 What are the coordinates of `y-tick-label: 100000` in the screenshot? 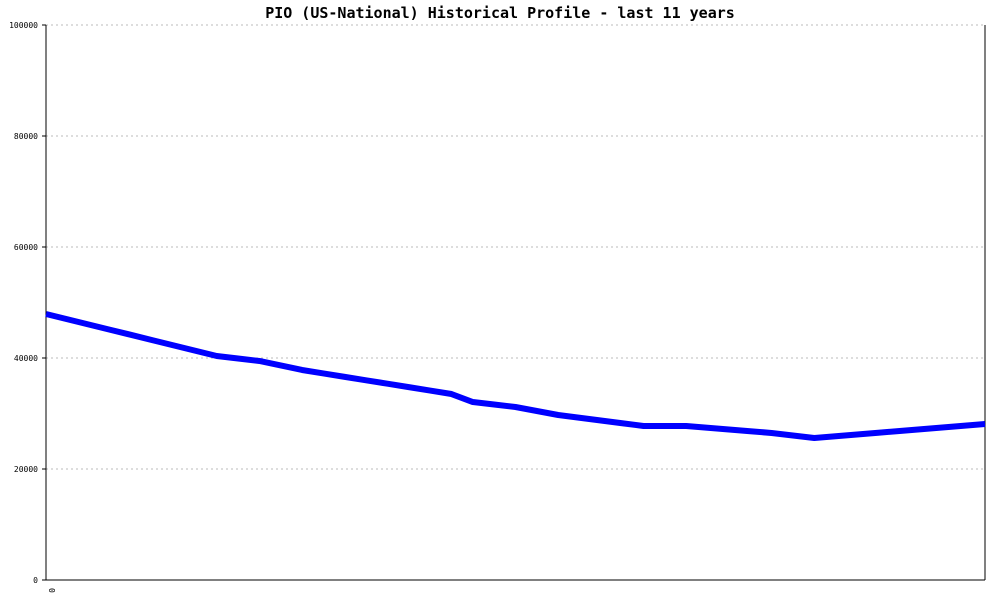 It's located at (23, 25).